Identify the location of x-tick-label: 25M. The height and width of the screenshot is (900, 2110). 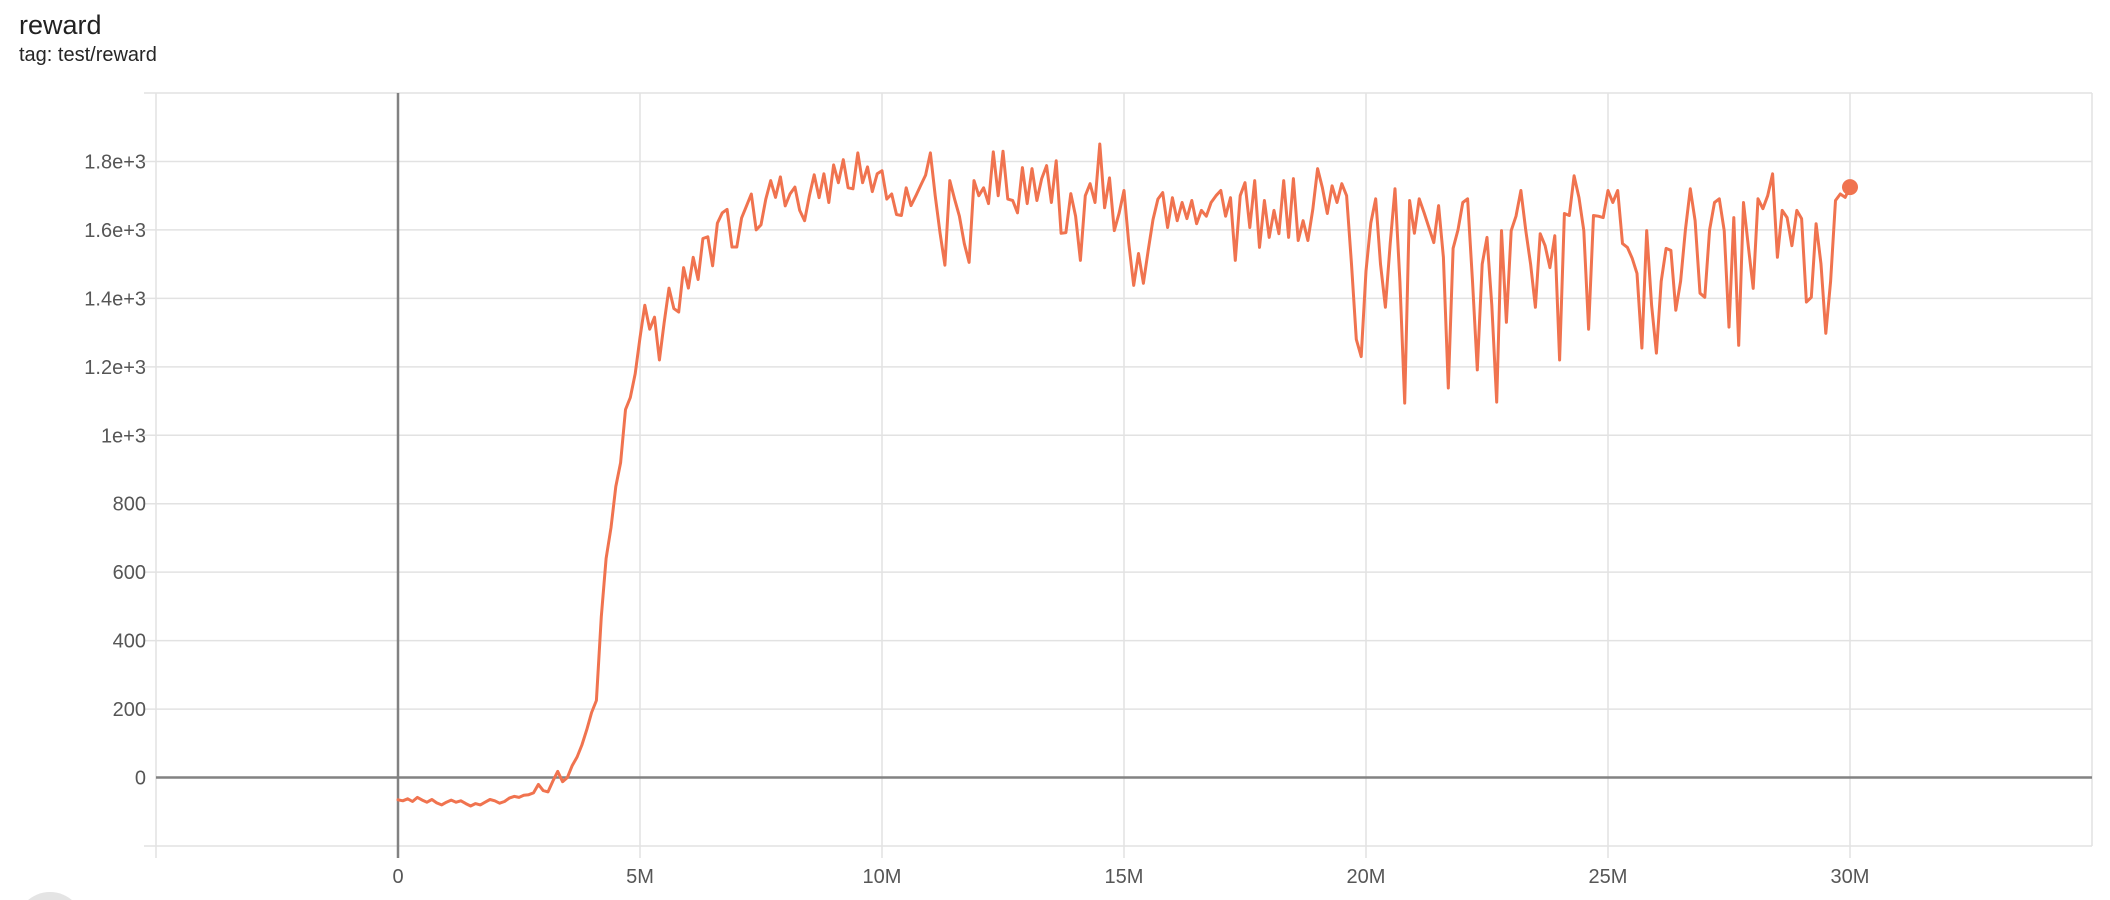
(1608, 877).